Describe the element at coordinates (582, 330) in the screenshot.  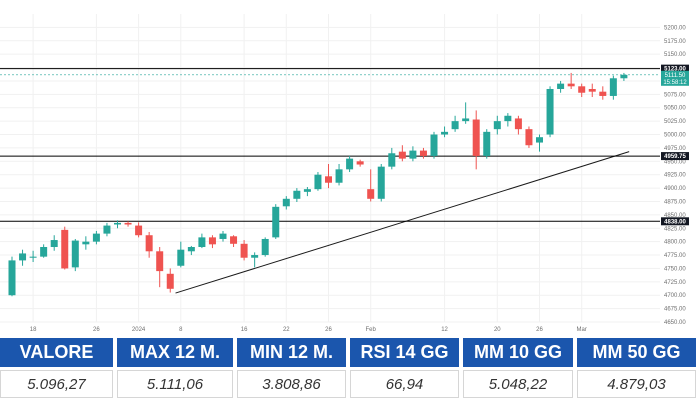
I see `x-tick-label: Mar` at that location.